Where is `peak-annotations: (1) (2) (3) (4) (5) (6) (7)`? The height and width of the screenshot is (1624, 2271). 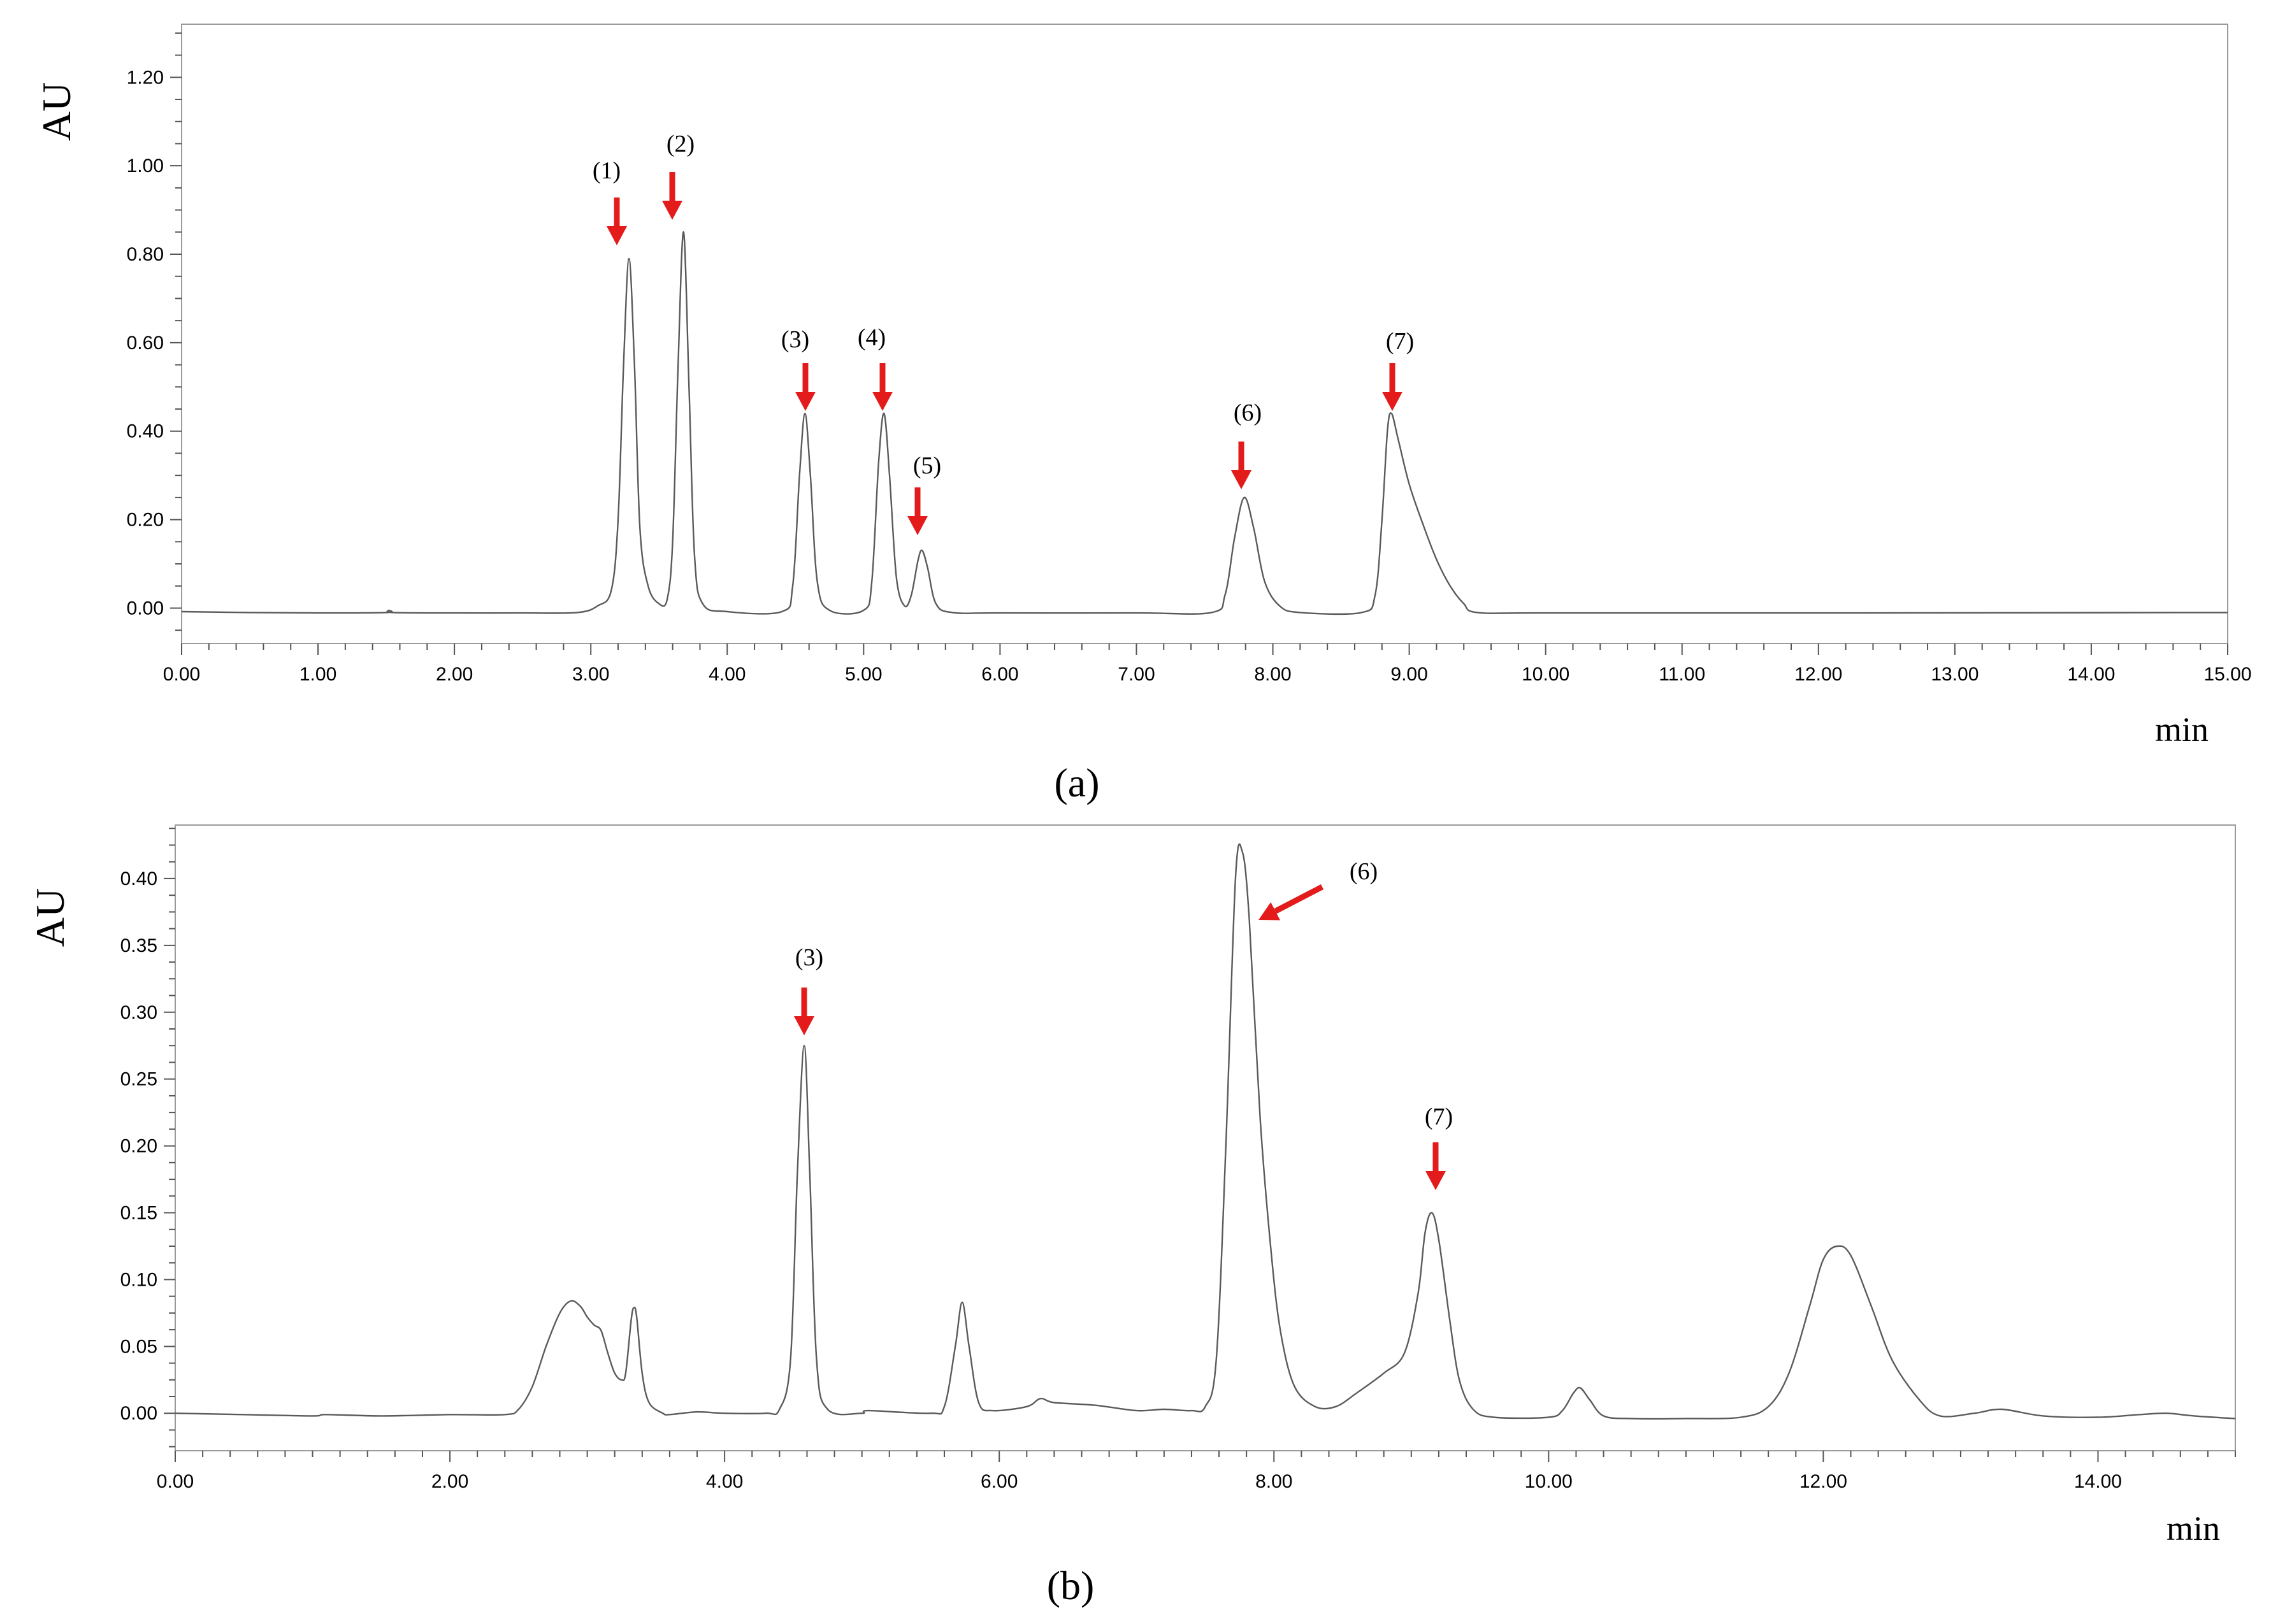
peak-annotations: (1) (2) (3) (4) (5) (6) (7) is located at coordinates (1004, 333).